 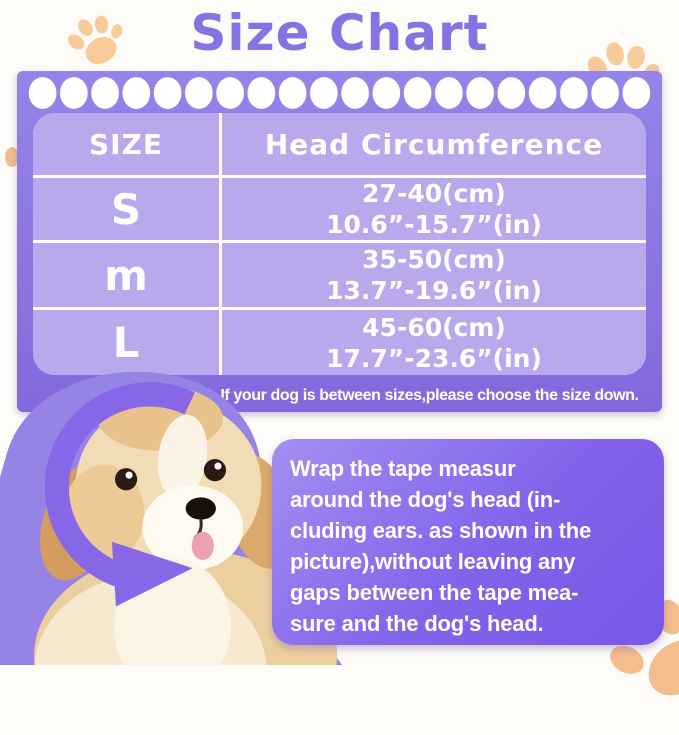 I want to click on instruction-line: Wrap the tape measur, so click(x=403, y=468).